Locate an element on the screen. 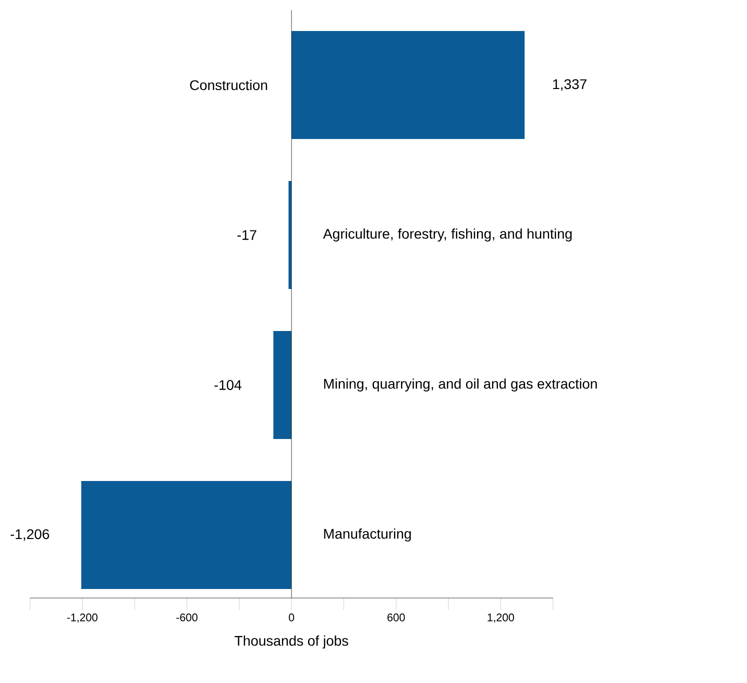 This screenshot has height=683, width=747. y-tick-label: Construction is located at coordinates (229, 85).